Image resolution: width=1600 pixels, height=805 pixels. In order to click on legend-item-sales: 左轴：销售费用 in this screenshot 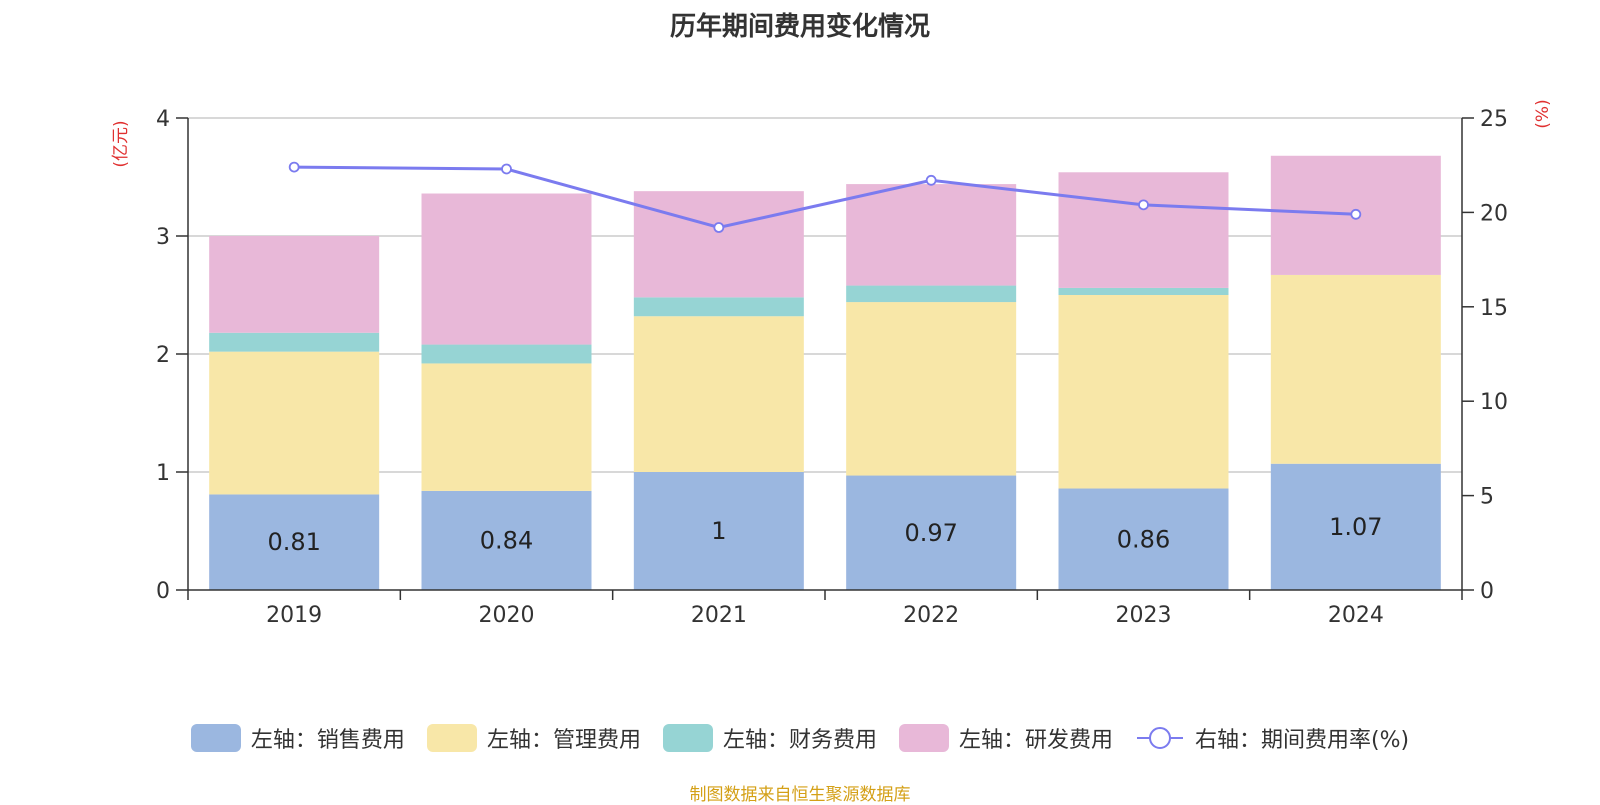, I will do `click(297, 738)`.